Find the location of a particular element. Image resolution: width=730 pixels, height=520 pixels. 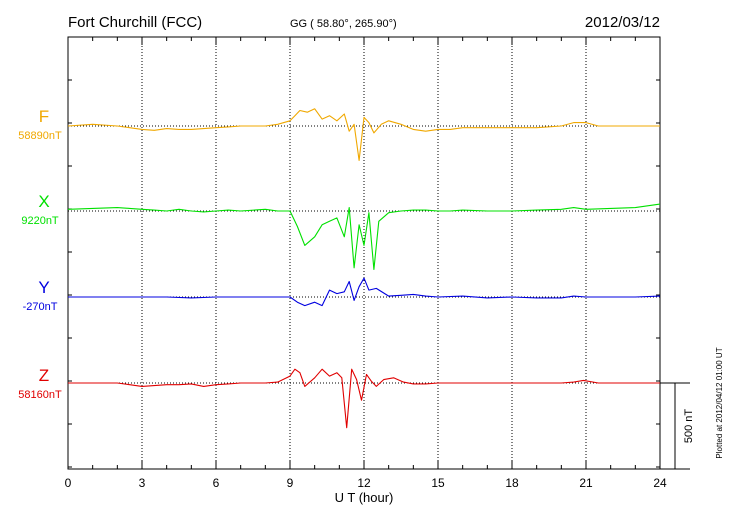

series-x-line is located at coordinates (364, 237).